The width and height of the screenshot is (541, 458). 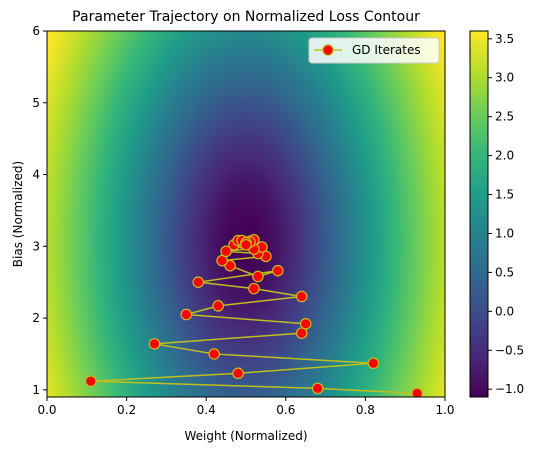 What do you see at coordinates (504, 39) in the screenshot?
I see `colorbar-tick-label: 3.5` at bounding box center [504, 39].